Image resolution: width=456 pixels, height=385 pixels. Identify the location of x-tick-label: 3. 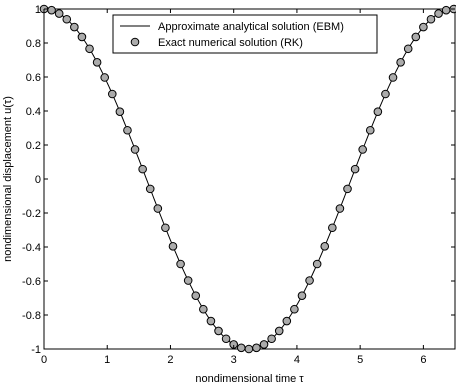
(234, 360).